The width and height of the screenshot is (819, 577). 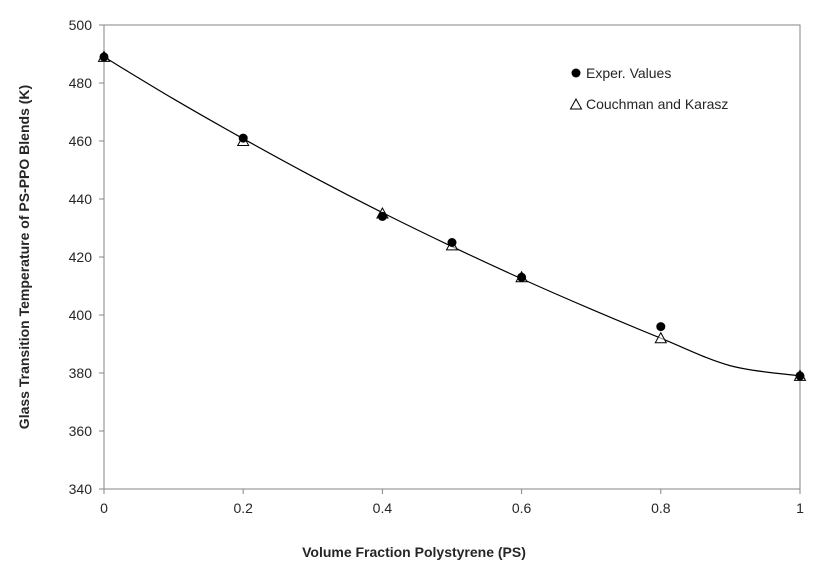 I want to click on x-axis-ticks: 0 0.2 0.4 0.6 0.8 1, so click(x=452, y=502).